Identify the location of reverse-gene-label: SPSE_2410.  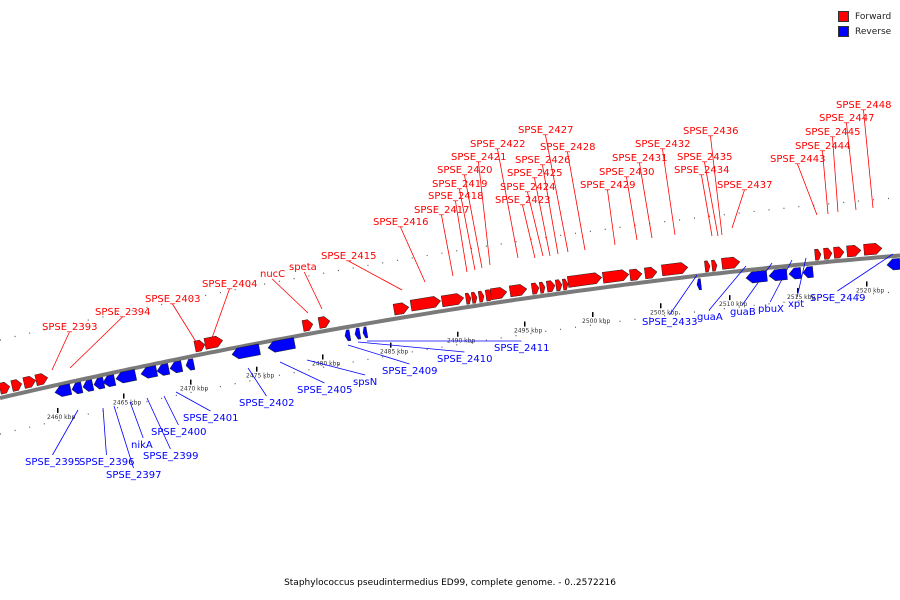
(465, 359).